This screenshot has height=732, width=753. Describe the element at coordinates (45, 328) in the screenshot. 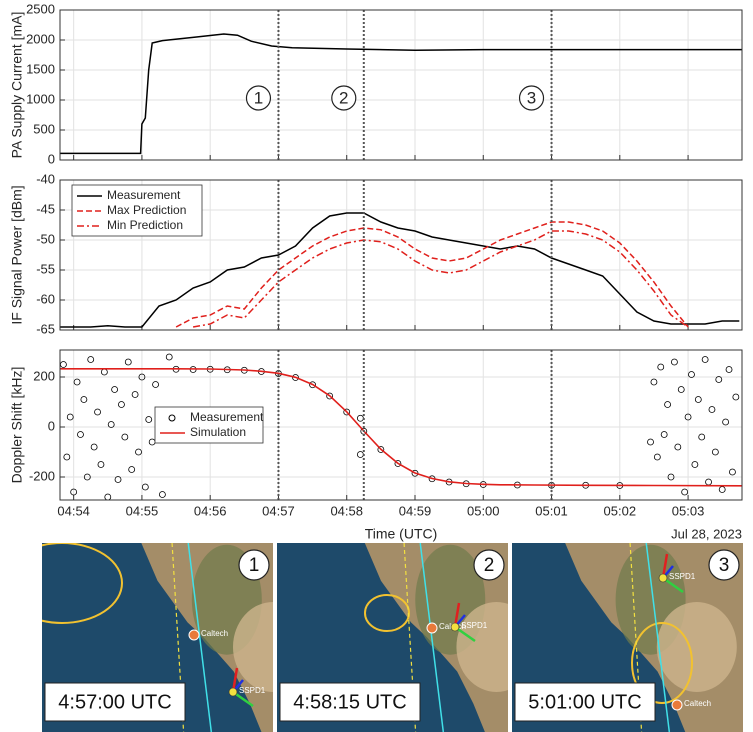

I see `y-tick-label: -65` at that location.